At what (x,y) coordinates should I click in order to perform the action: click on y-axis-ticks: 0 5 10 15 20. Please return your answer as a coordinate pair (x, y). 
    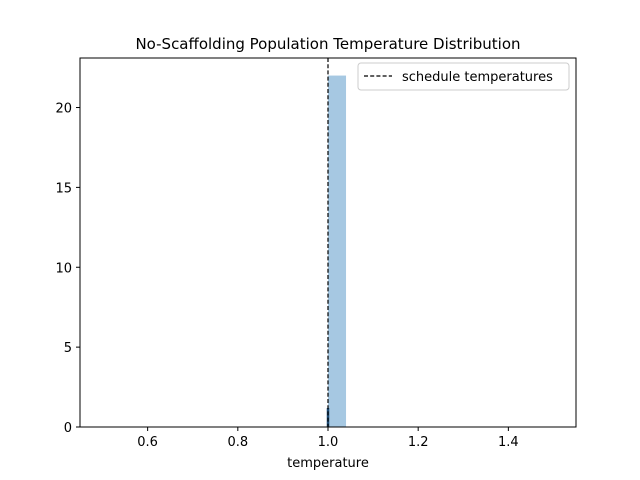
    Looking at the image, I should click on (67, 269).